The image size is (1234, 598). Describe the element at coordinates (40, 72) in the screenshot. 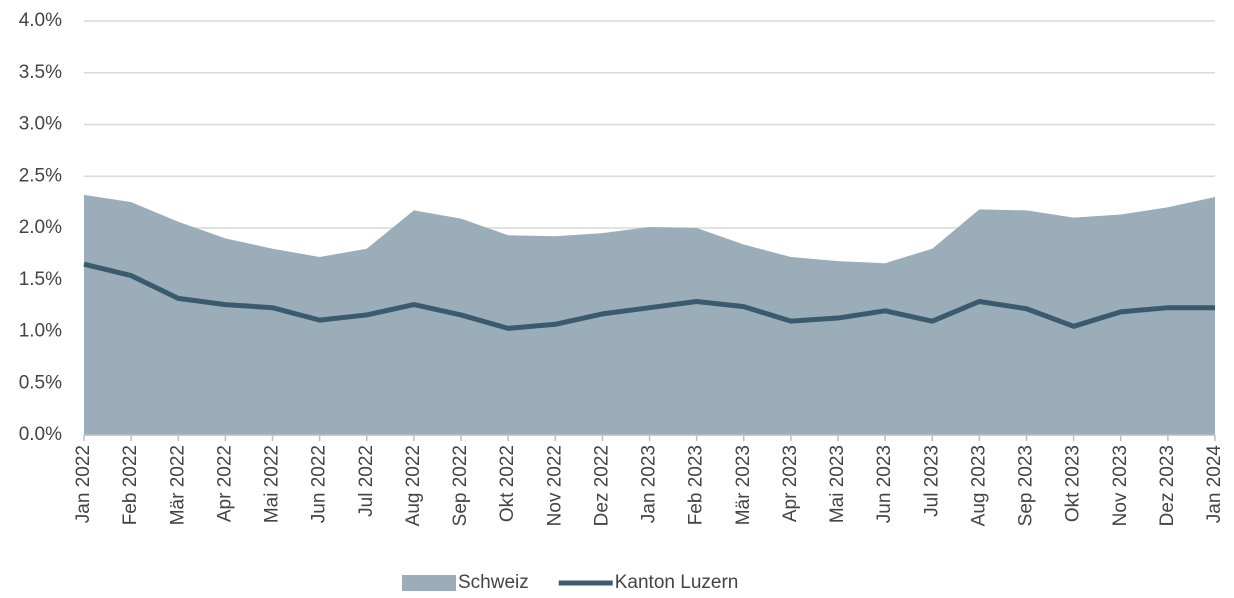

I see `y-tick-label: 3.5%` at that location.